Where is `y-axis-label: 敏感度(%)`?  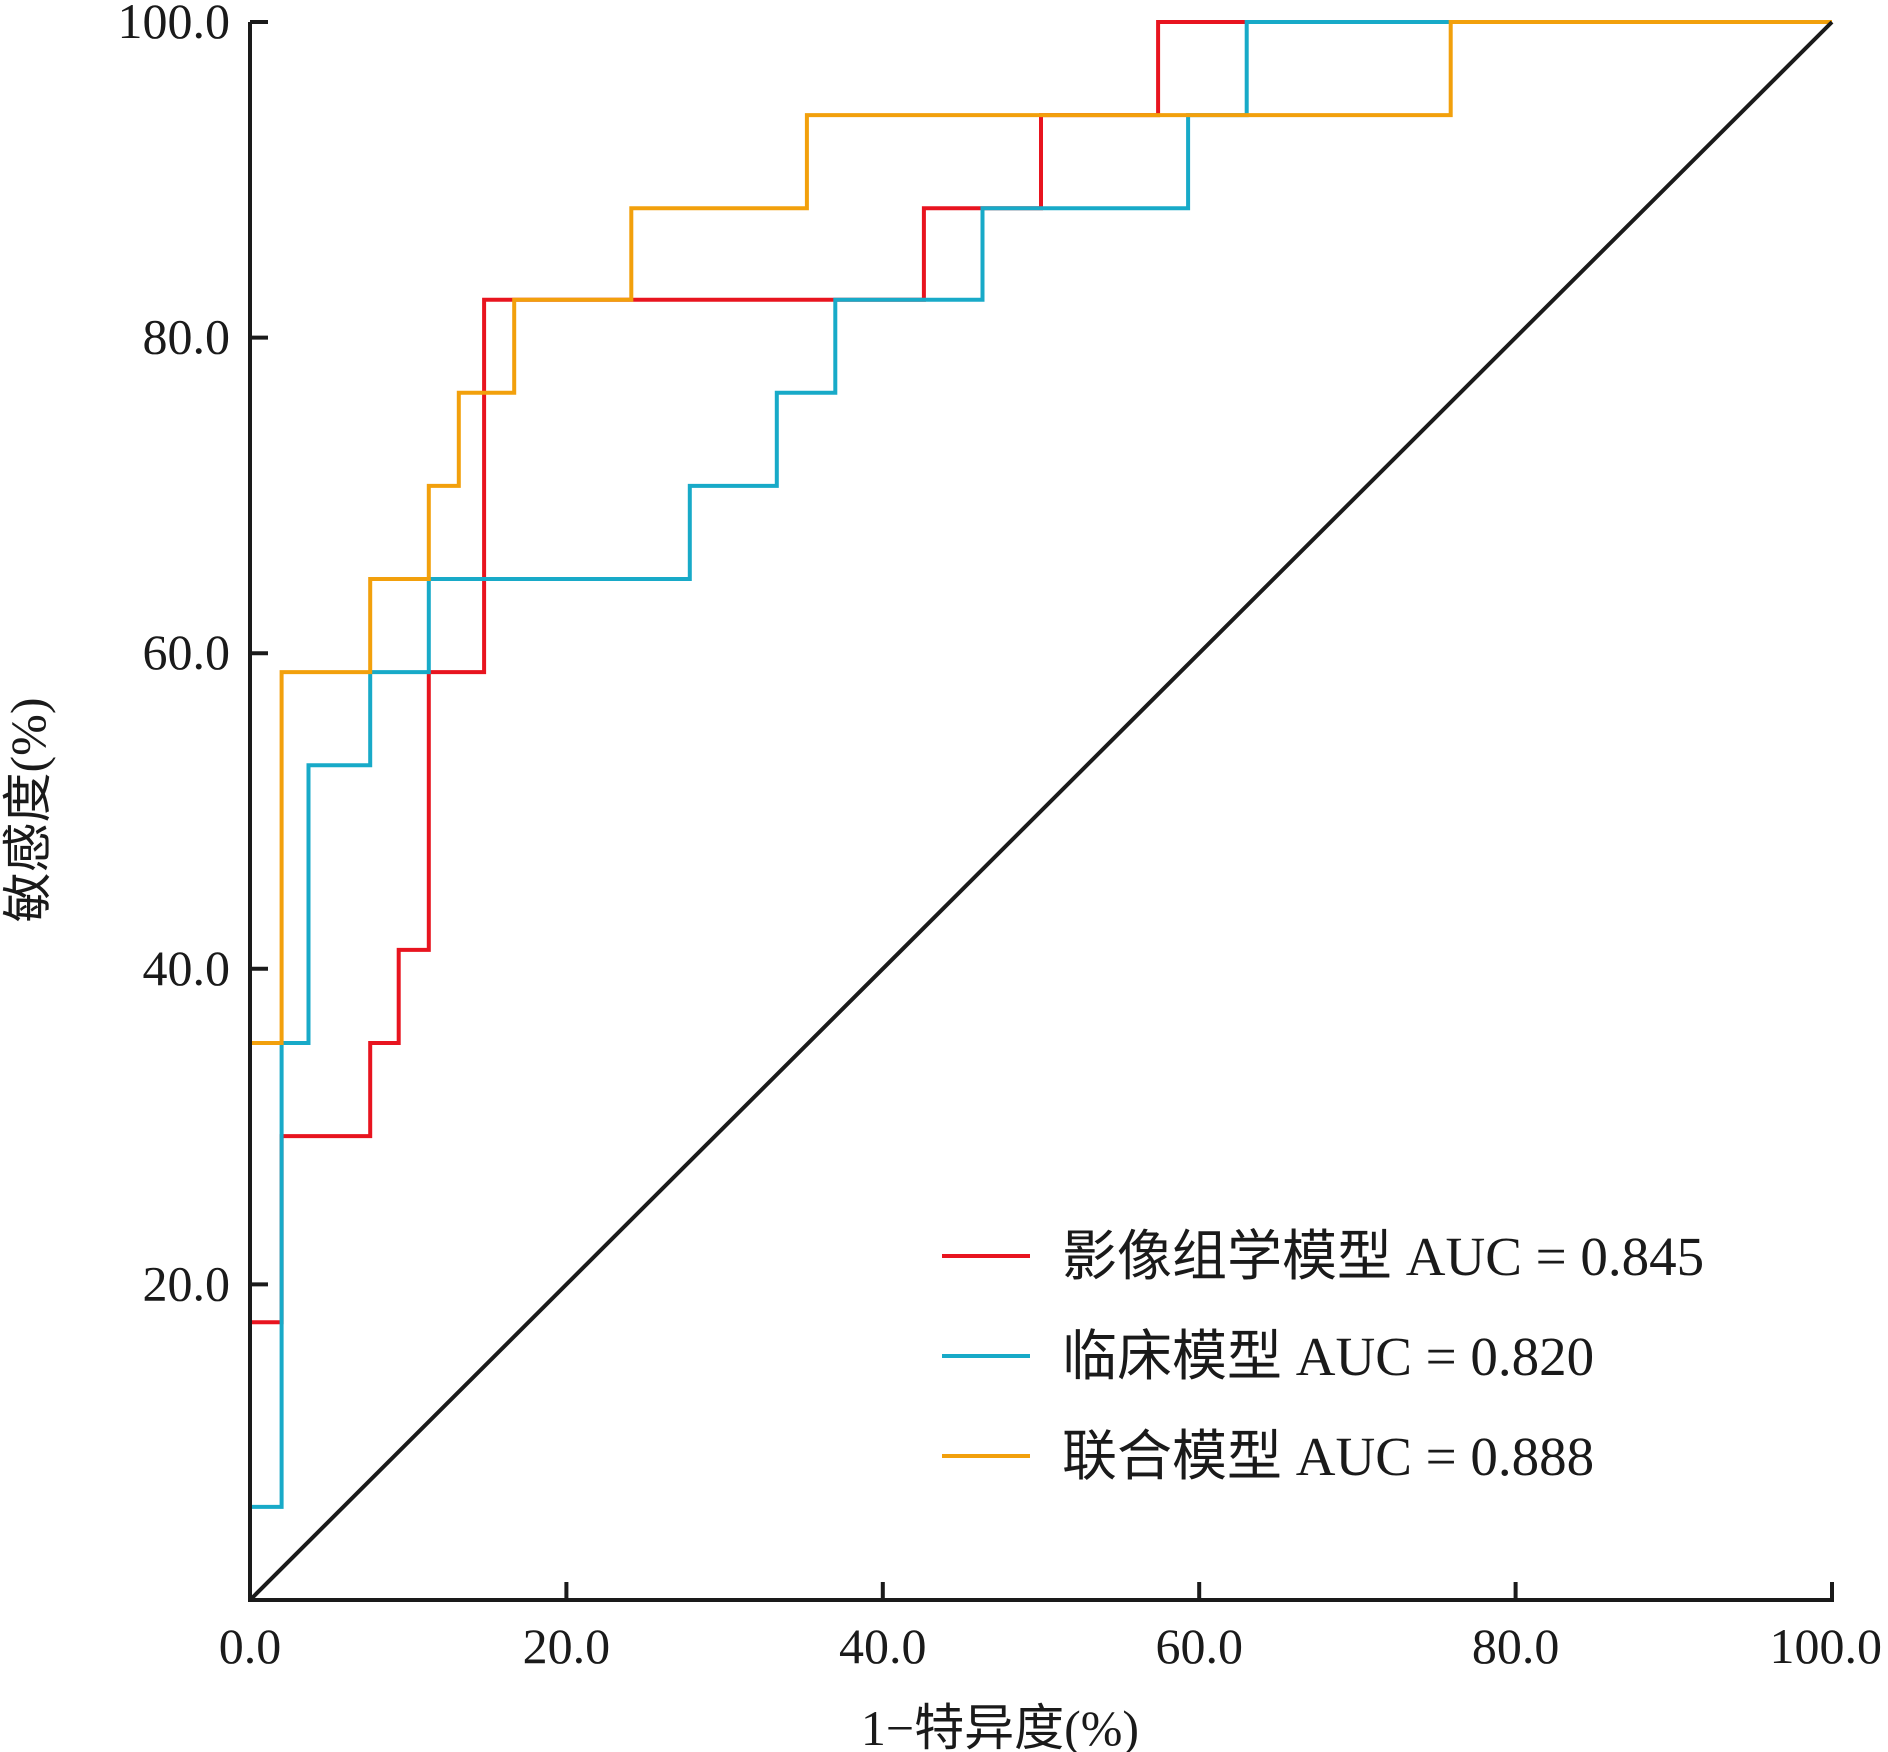 y-axis-label: 敏感度(%) is located at coordinates (28, 810).